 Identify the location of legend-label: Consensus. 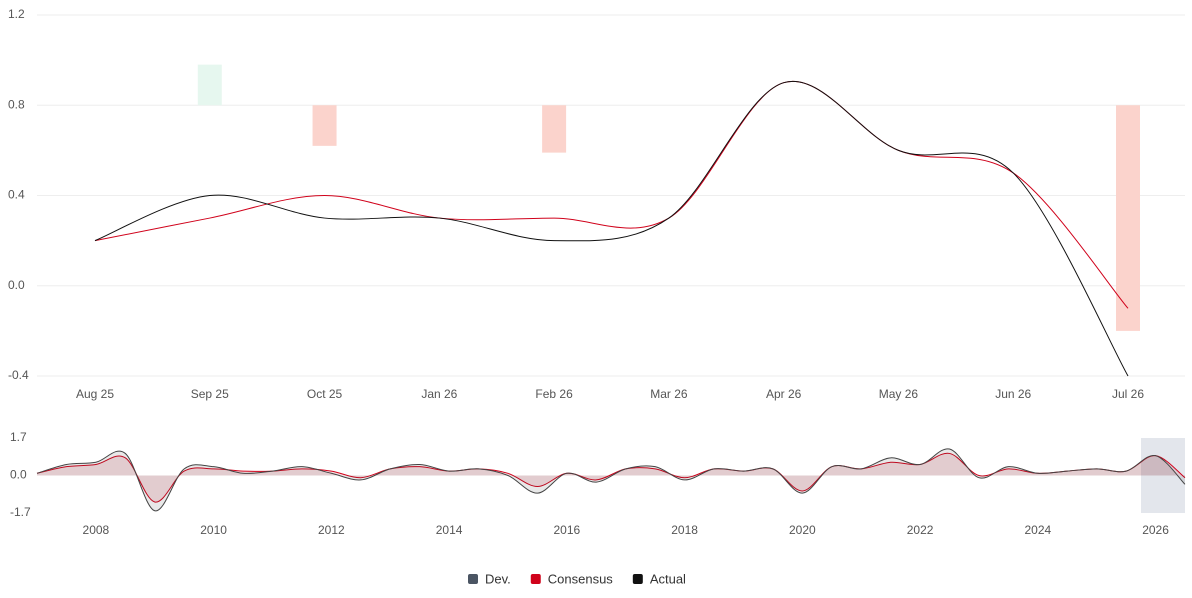
(581, 578).